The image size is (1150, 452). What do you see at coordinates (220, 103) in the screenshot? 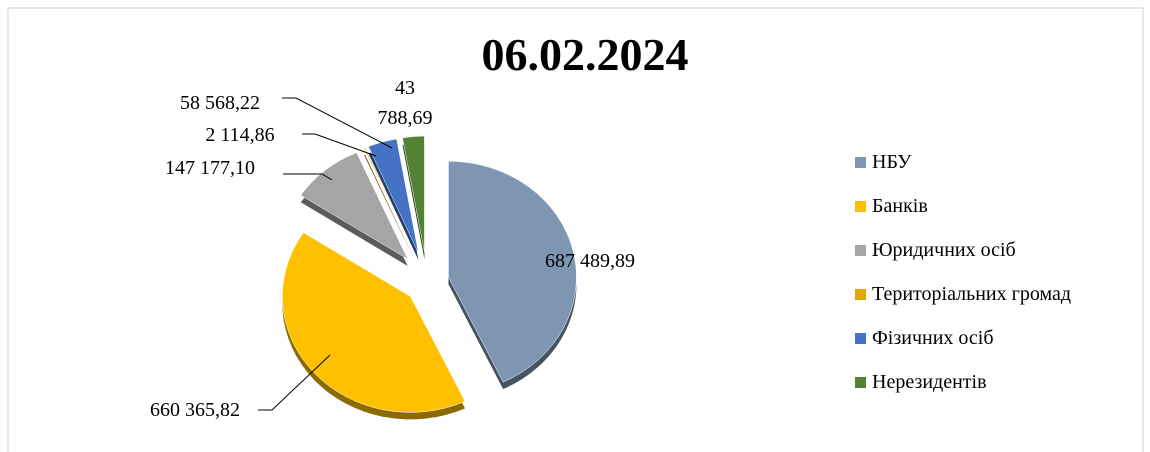
I see `data-label: 58 568,22` at bounding box center [220, 103].